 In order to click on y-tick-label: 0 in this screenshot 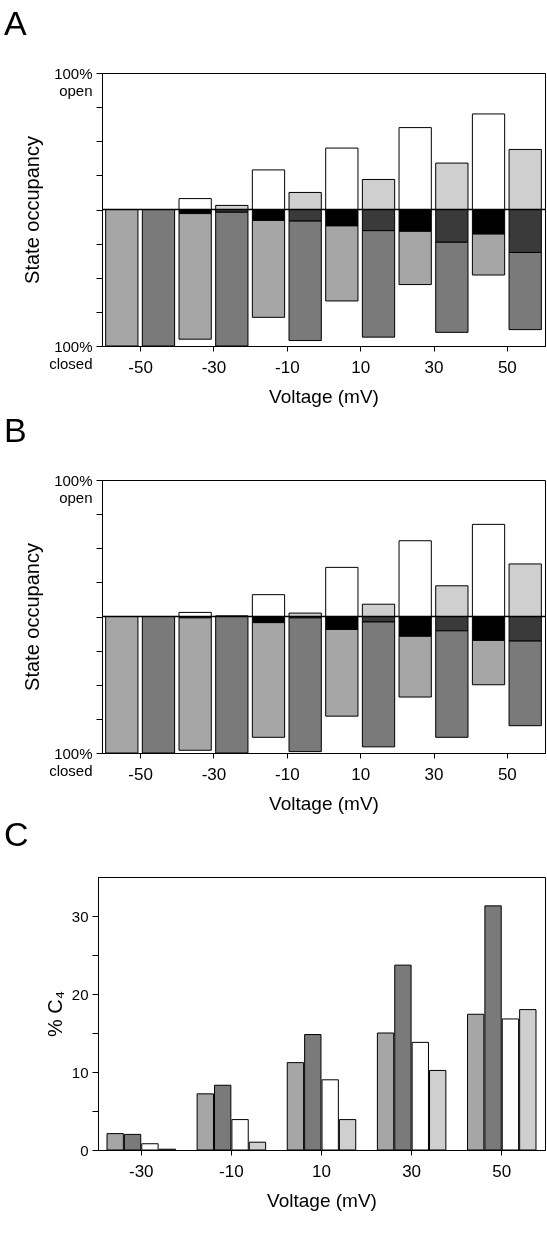, I will do `click(84, 1150)`.